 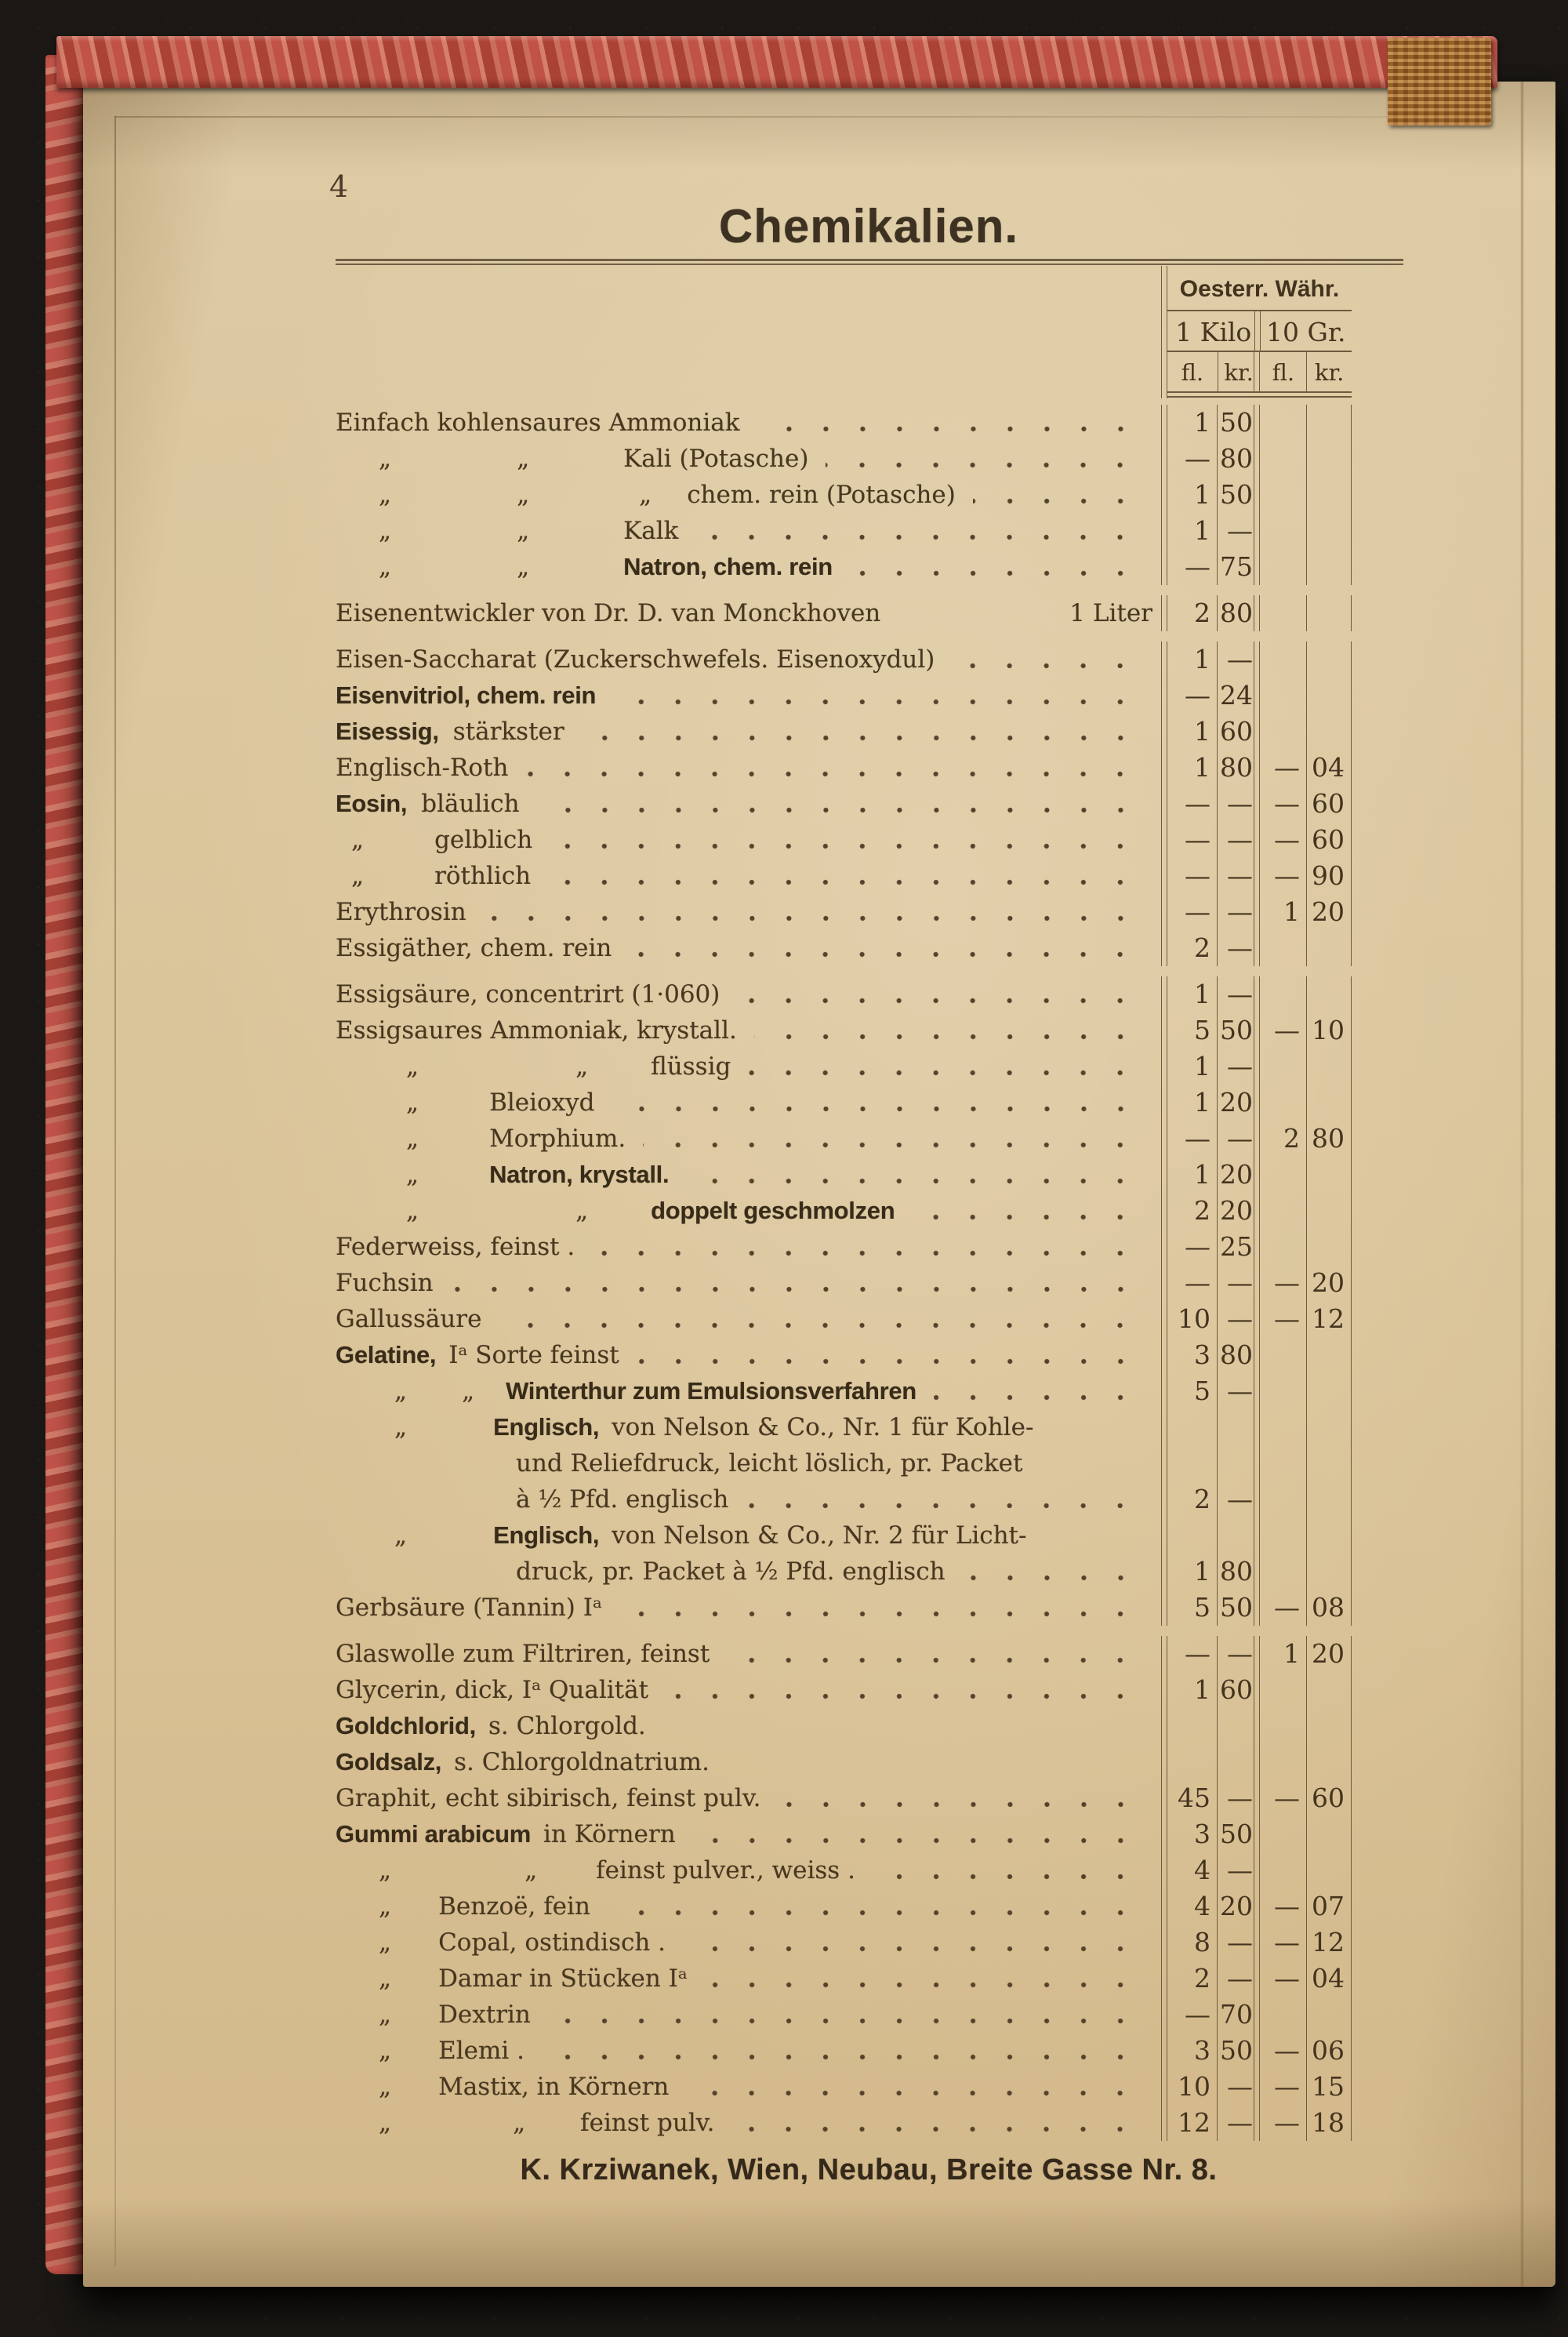 What do you see at coordinates (1189, 1834) in the screenshot?
I see `price-kilo-fl: 3` at bounding box center [1189, 1834].